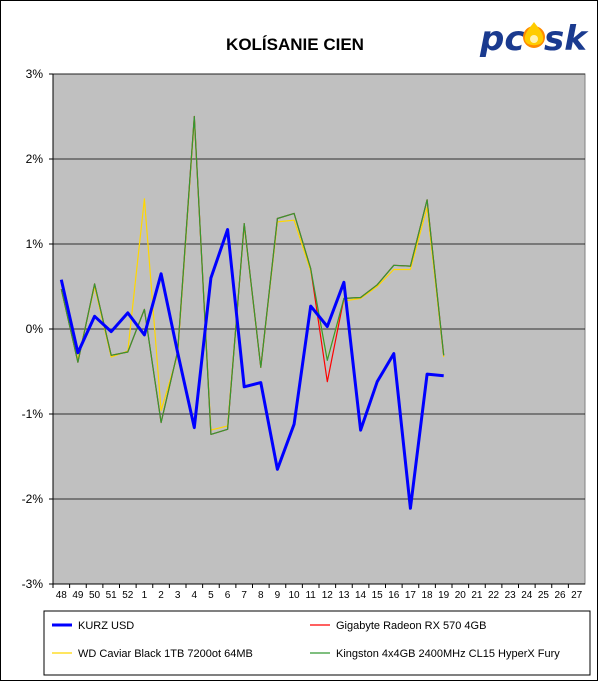 Image resolution: width=598 pixels, height=681 pixels. I want to click on x-tick-label: 21, so click(477, 595).